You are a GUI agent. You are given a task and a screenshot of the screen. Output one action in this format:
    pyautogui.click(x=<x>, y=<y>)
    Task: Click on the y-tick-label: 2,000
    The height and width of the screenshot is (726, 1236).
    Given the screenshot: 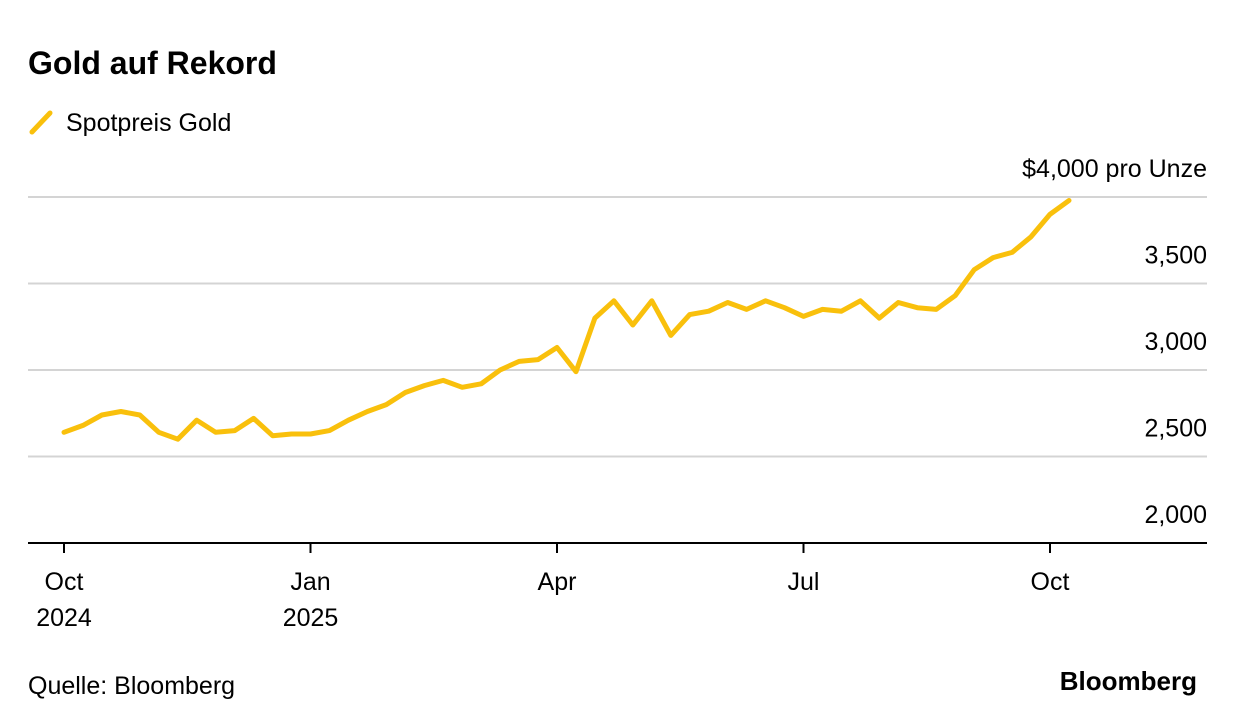 What is the action you would take?
    pyautogui.click(x=1175, y=515)
    